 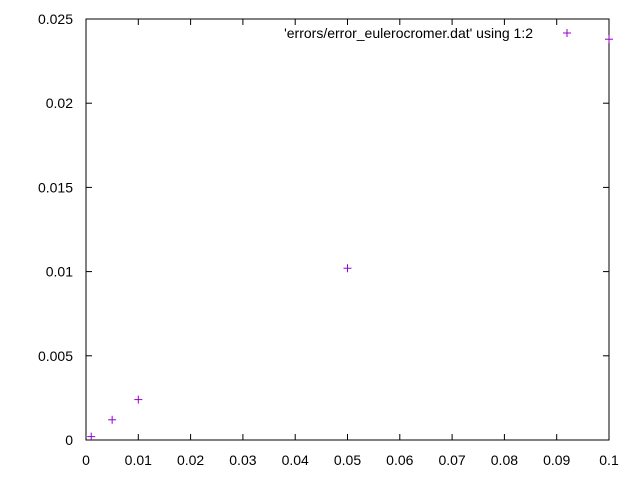 I want to click on x-tick-label: 0.04, so click(x=295, y=460).